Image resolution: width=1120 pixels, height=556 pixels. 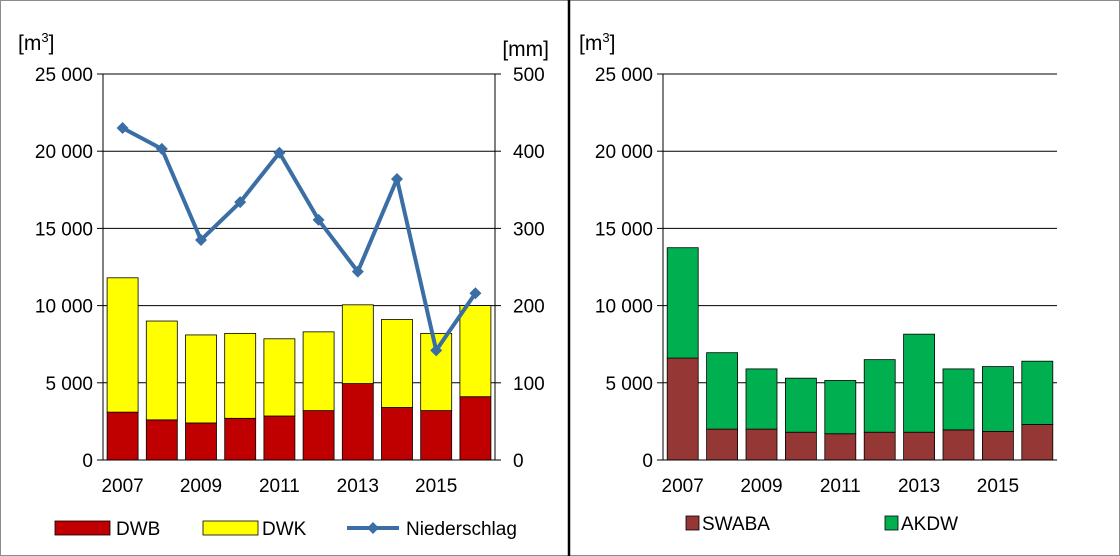 What do you see at coordinates (285, 529) in the screenshot?
I see `left-legend: DWB DWK Niederschlag` at bounding box center [285, 529].